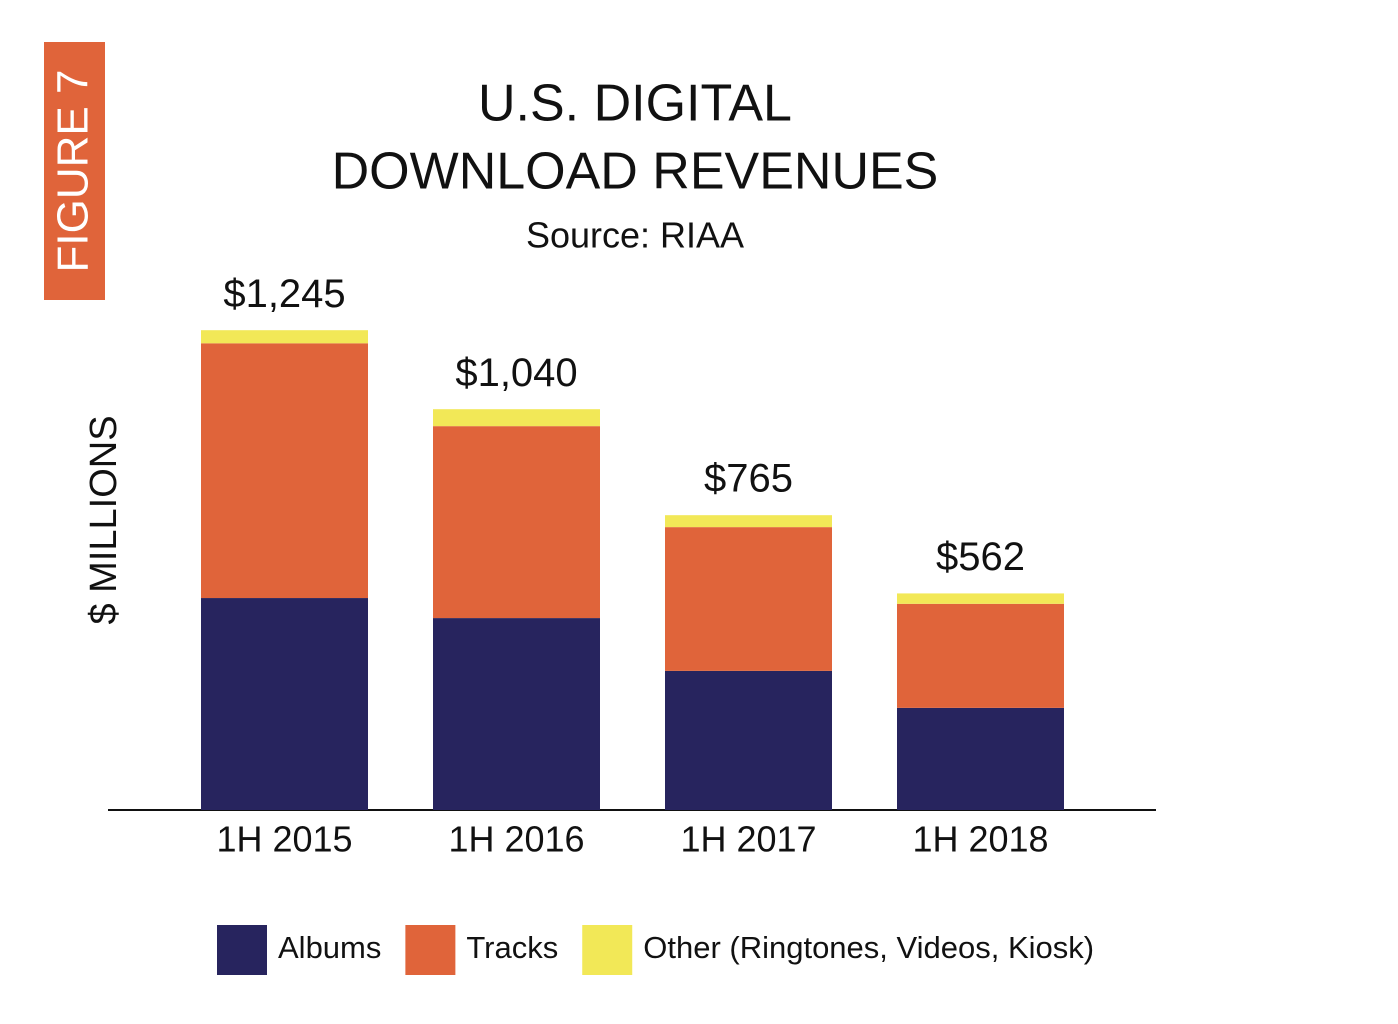  I want to click on total-label: $1,245, so click(284, 294).